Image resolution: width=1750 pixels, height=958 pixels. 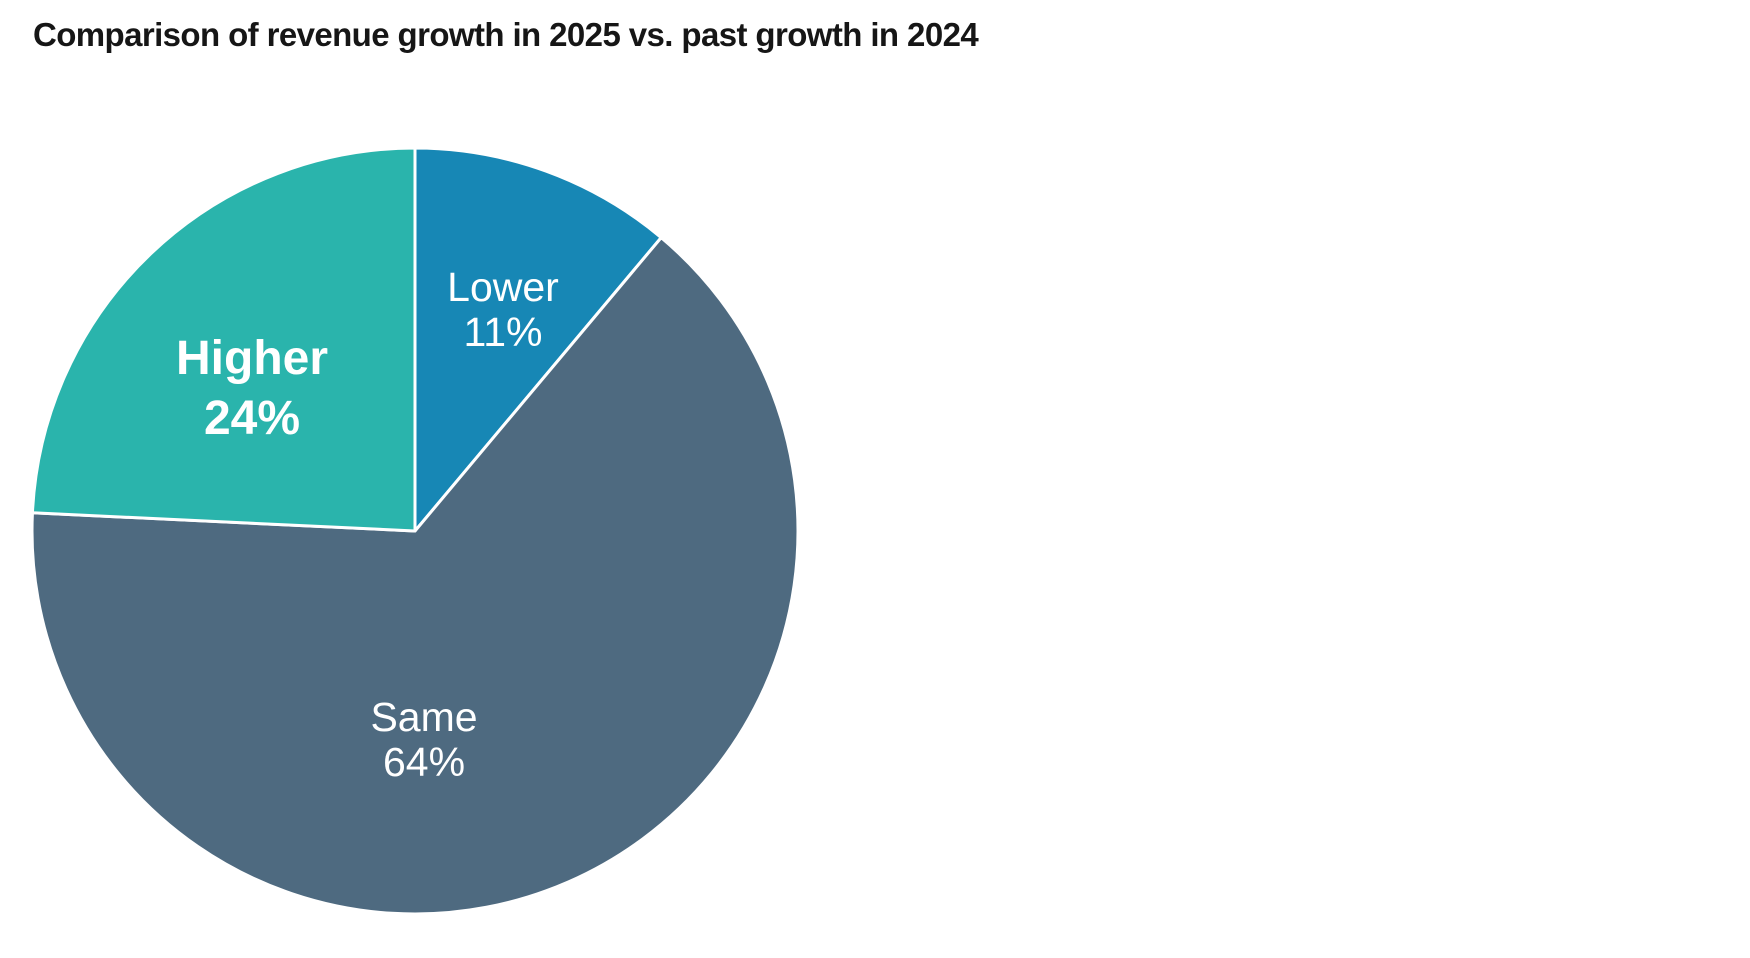 I want to click on pie-label-lower: Lower 11%, so click(x=503, y=310).